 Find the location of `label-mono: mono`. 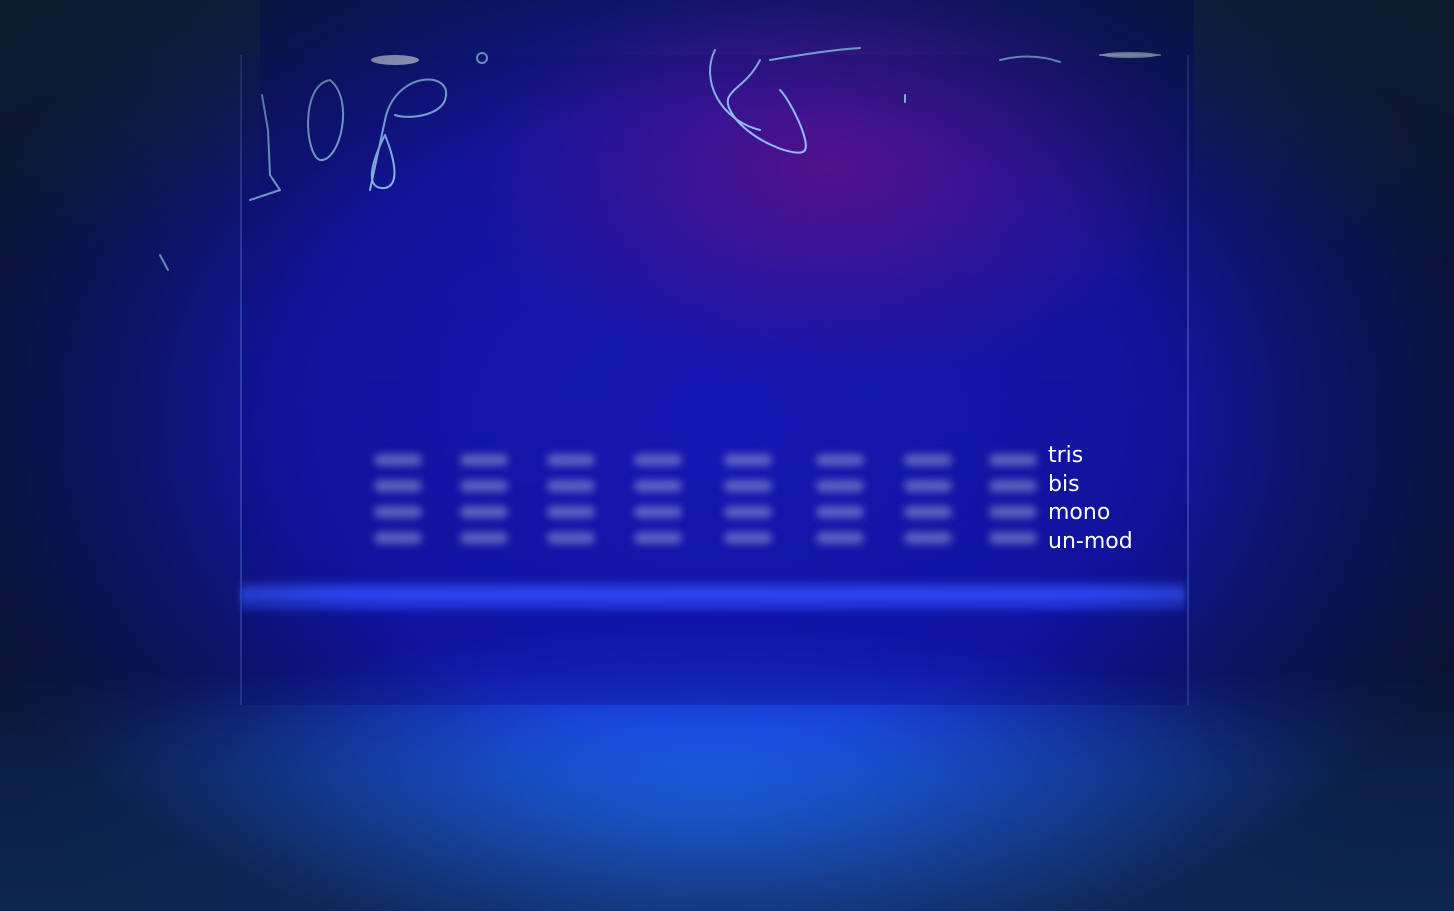

label-mono: mono is located at coordinates (1079, 512).